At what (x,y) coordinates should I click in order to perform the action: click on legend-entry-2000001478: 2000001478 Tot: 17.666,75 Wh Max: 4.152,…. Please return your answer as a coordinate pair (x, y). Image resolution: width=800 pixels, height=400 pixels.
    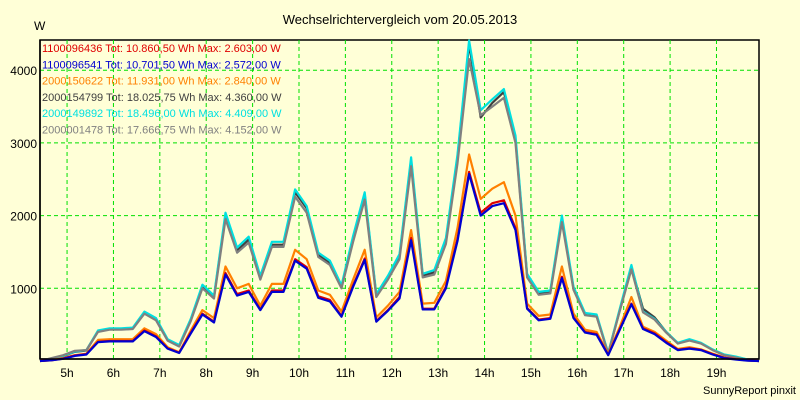
    Looking at the image, I should click on (162, 131).